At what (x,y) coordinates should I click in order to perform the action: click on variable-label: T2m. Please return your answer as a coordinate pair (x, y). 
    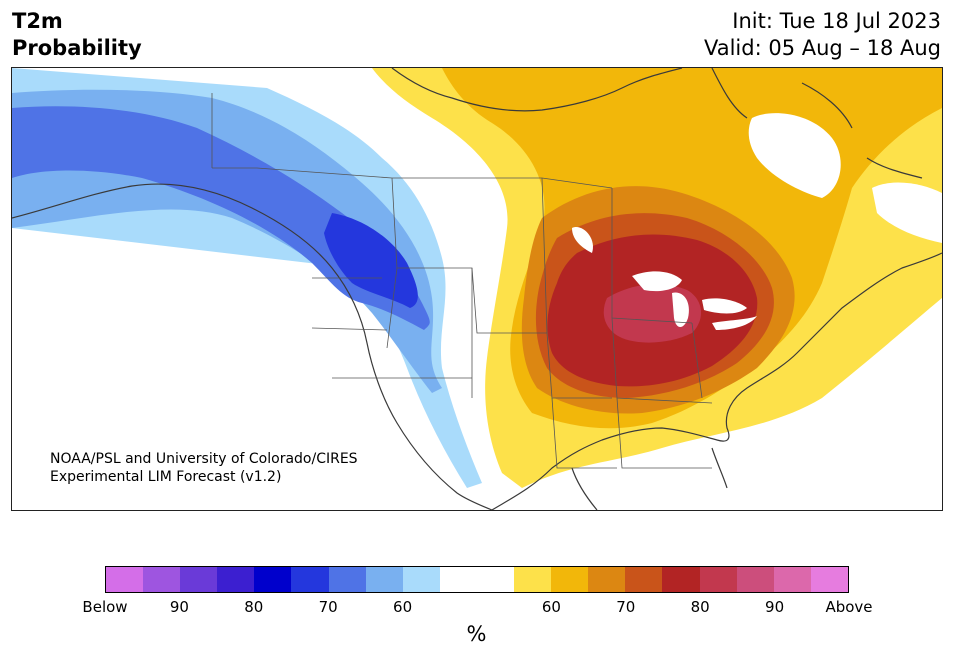
    Looking at the image, I should click on (37, 21).